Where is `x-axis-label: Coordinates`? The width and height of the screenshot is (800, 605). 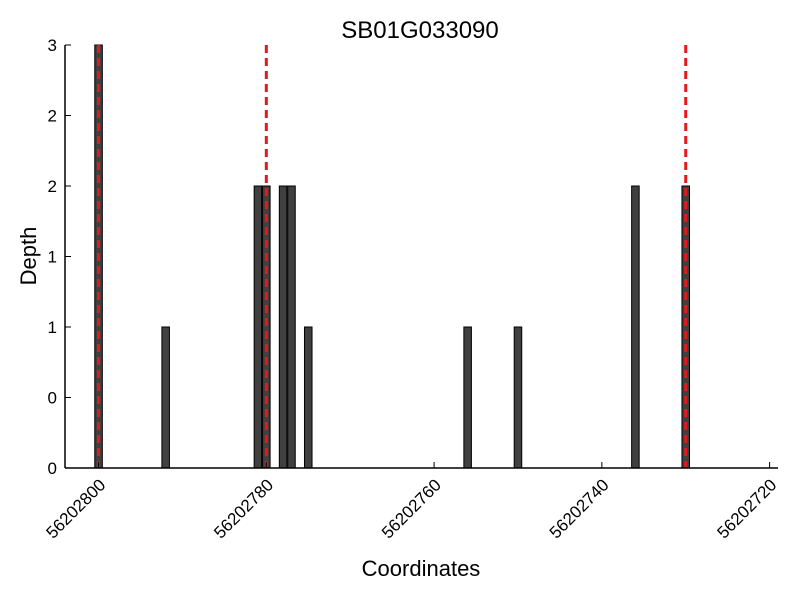
x-axis-label: Coordinates is located at coordinates (421, 568).